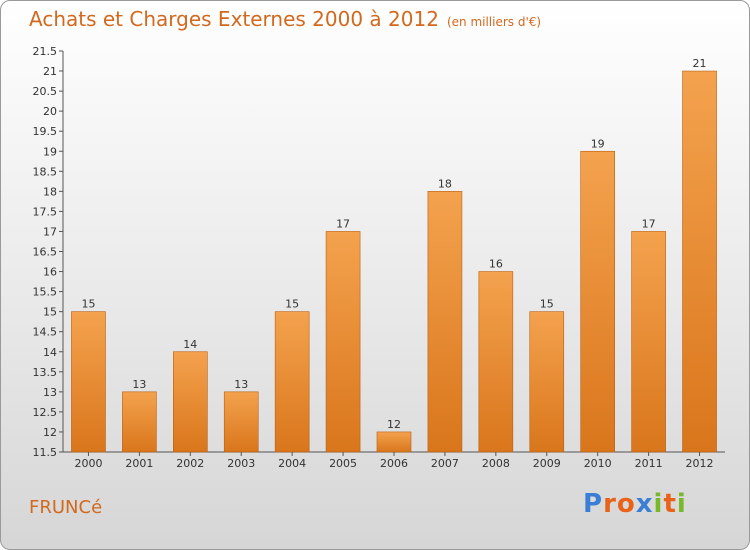  I want to click on x-tick-label: 2004, so click(292, 463).